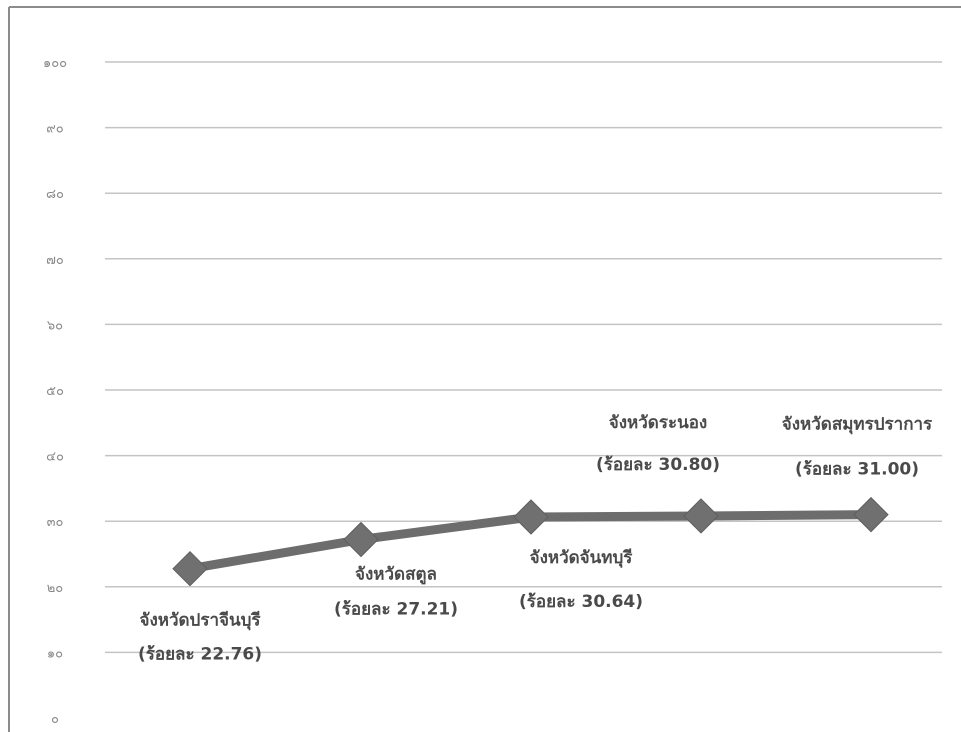  Describe the element at coordinates (396, 575) in the screenshot. I see `point-name-label: จังหวัดสตูล` at that location.